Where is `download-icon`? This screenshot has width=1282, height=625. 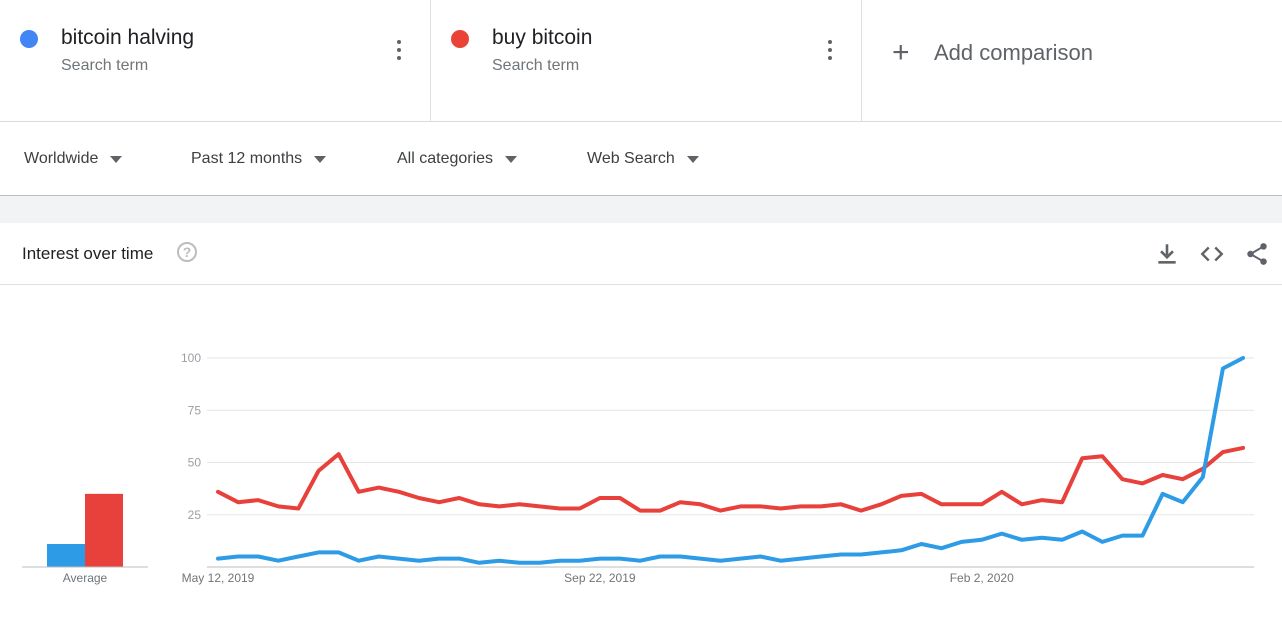
download-icon is located at coordinates (1167, 254).